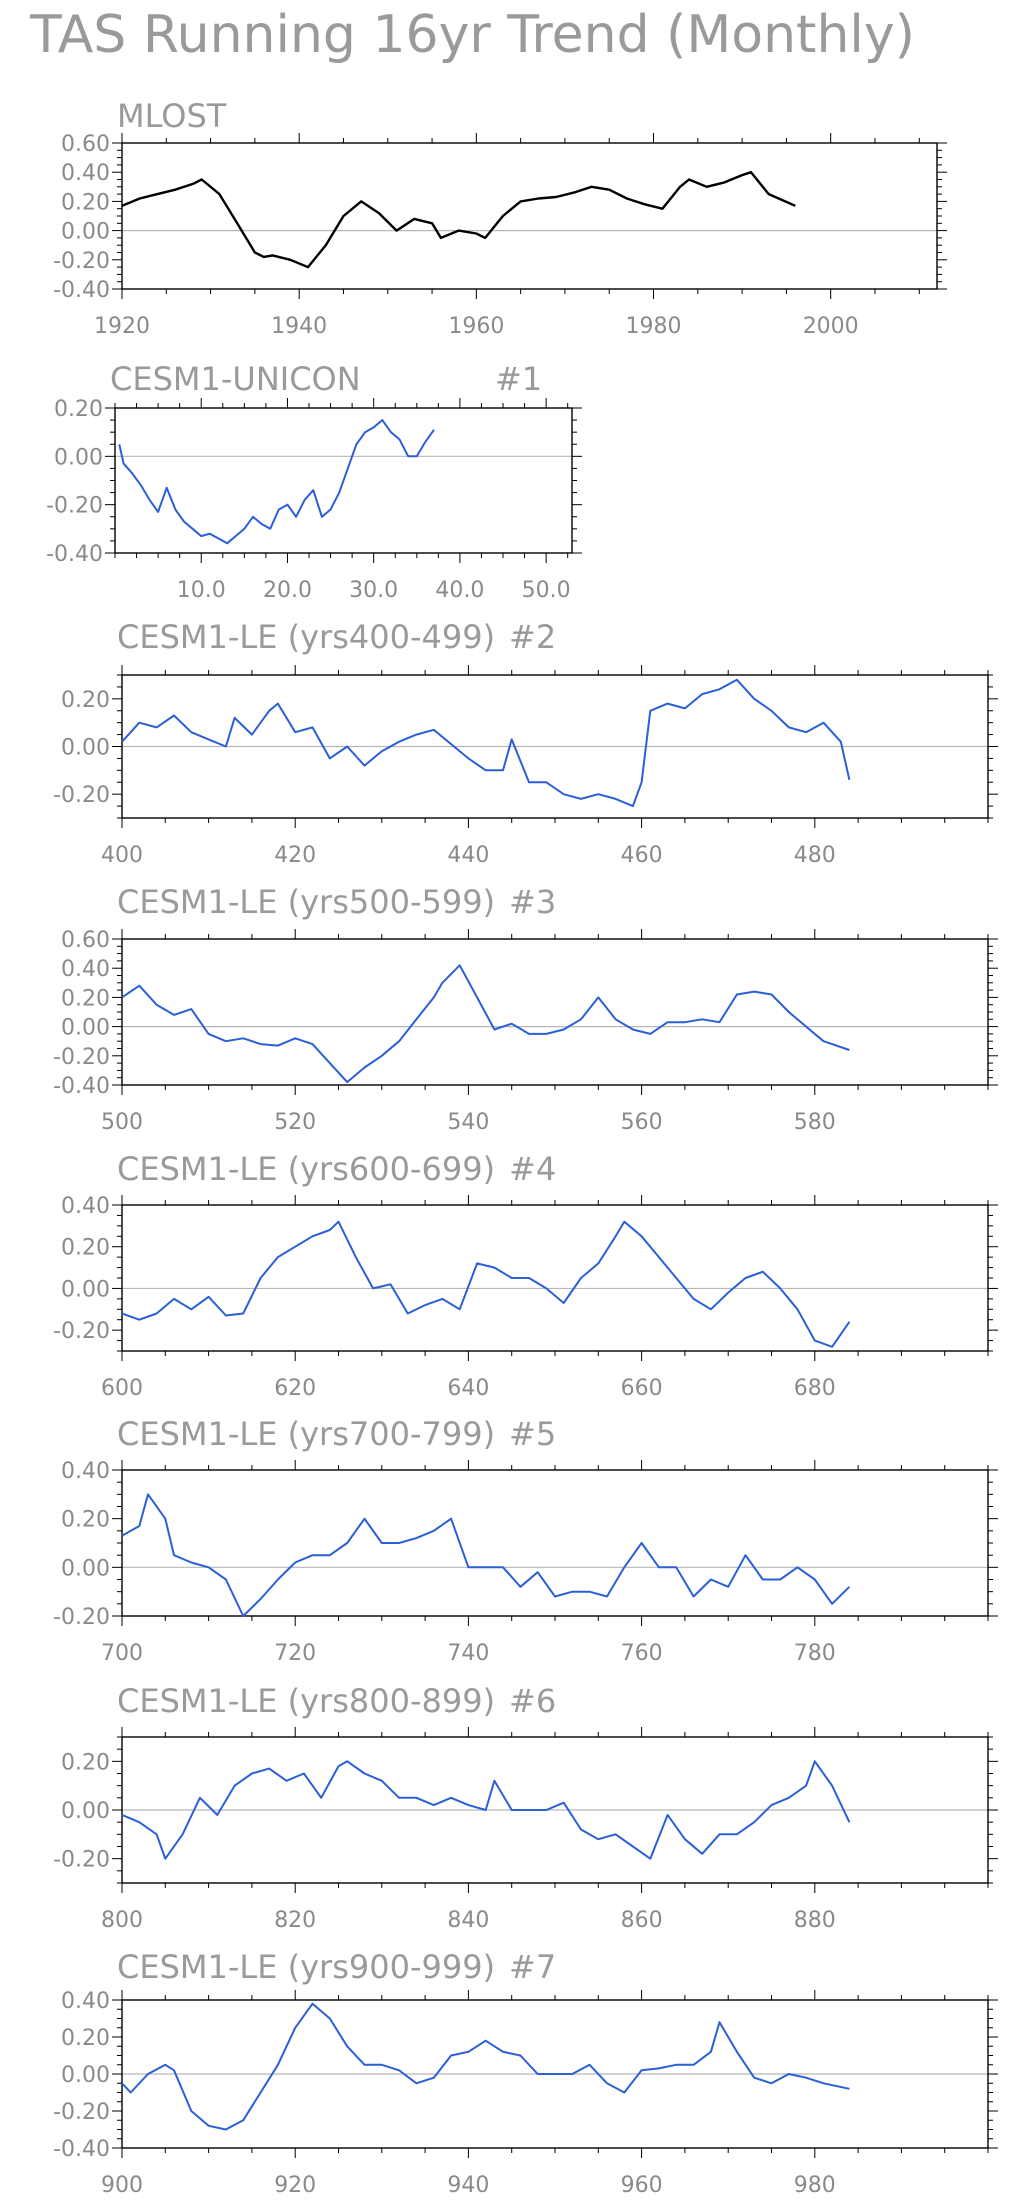  Describe the element at coordinates (642, 2185) in the screenshot. I see `x-tick-label: 960` at that location.